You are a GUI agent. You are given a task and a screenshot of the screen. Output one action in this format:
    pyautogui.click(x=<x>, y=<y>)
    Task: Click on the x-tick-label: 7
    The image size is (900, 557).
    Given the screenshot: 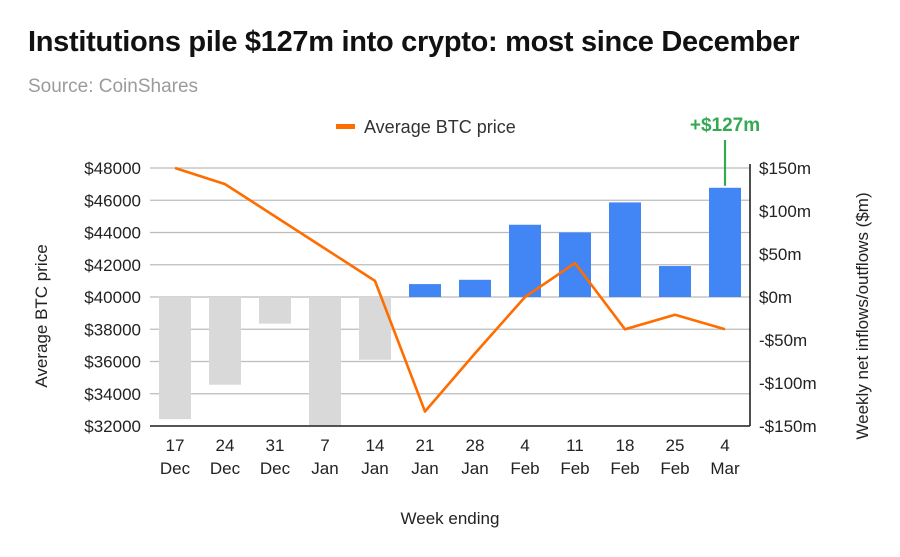 What is the action you would take?
    pyautogui.click(x=324, y=445)
    